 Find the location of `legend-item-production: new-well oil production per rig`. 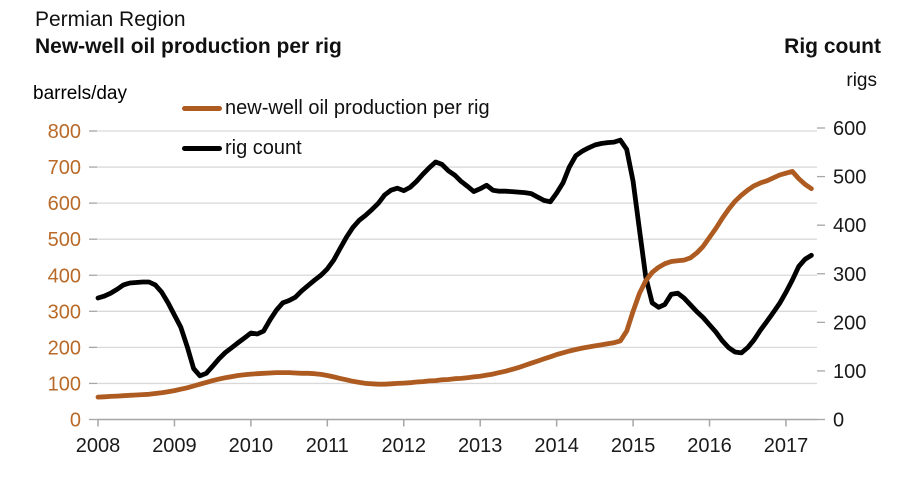

legend-item-production: new-well oil production per rig is located at coordinates (336, 108).